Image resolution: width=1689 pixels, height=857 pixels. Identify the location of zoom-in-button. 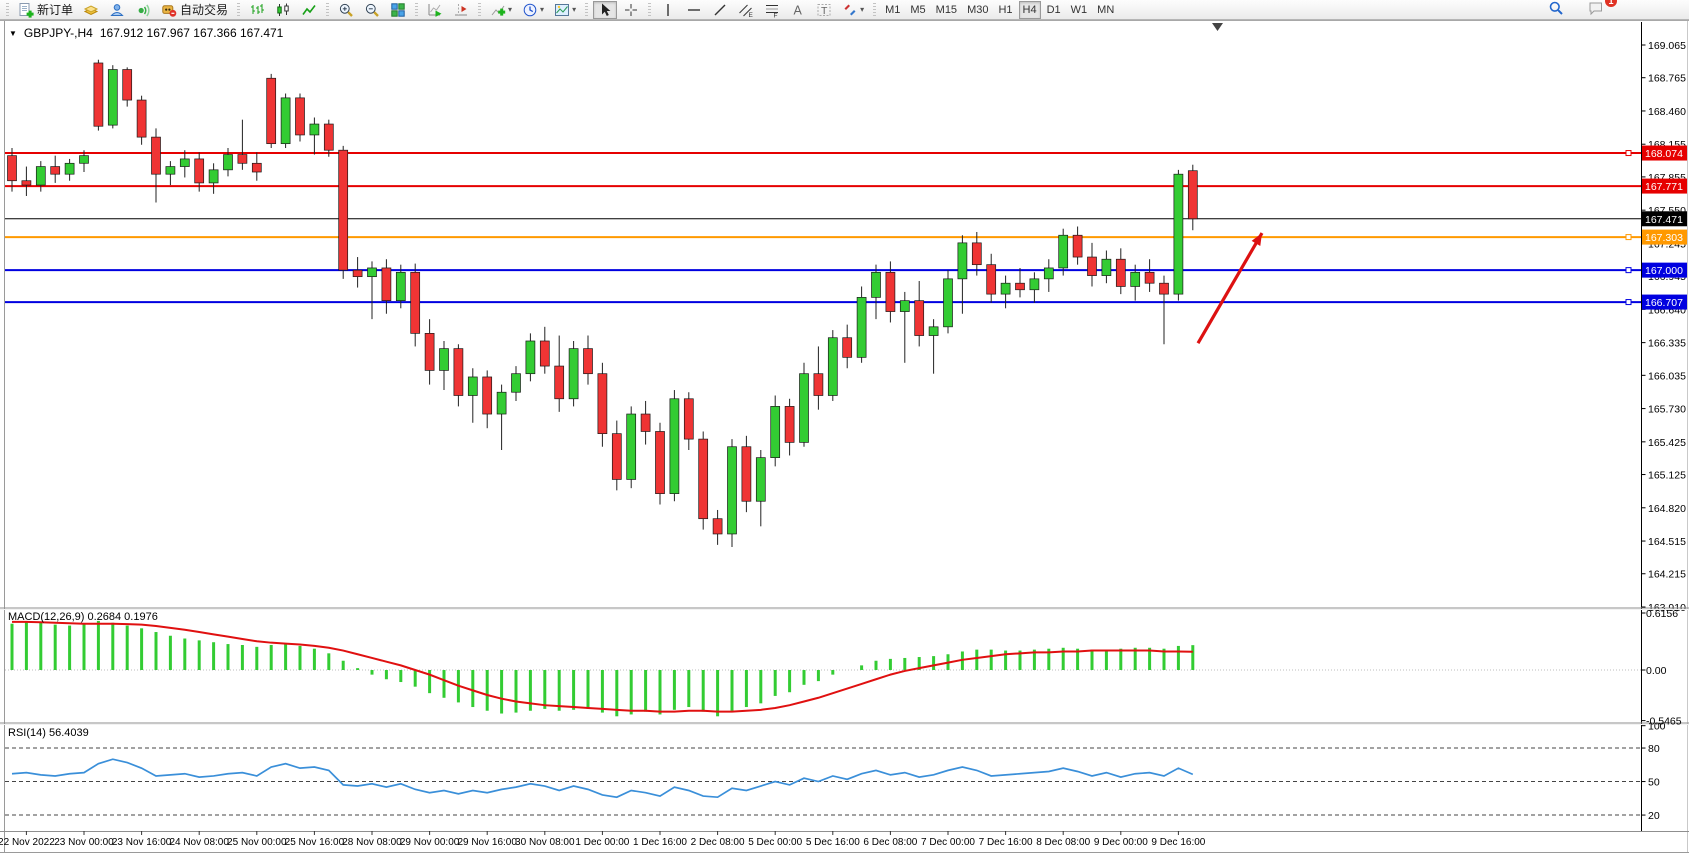
(346, 10).